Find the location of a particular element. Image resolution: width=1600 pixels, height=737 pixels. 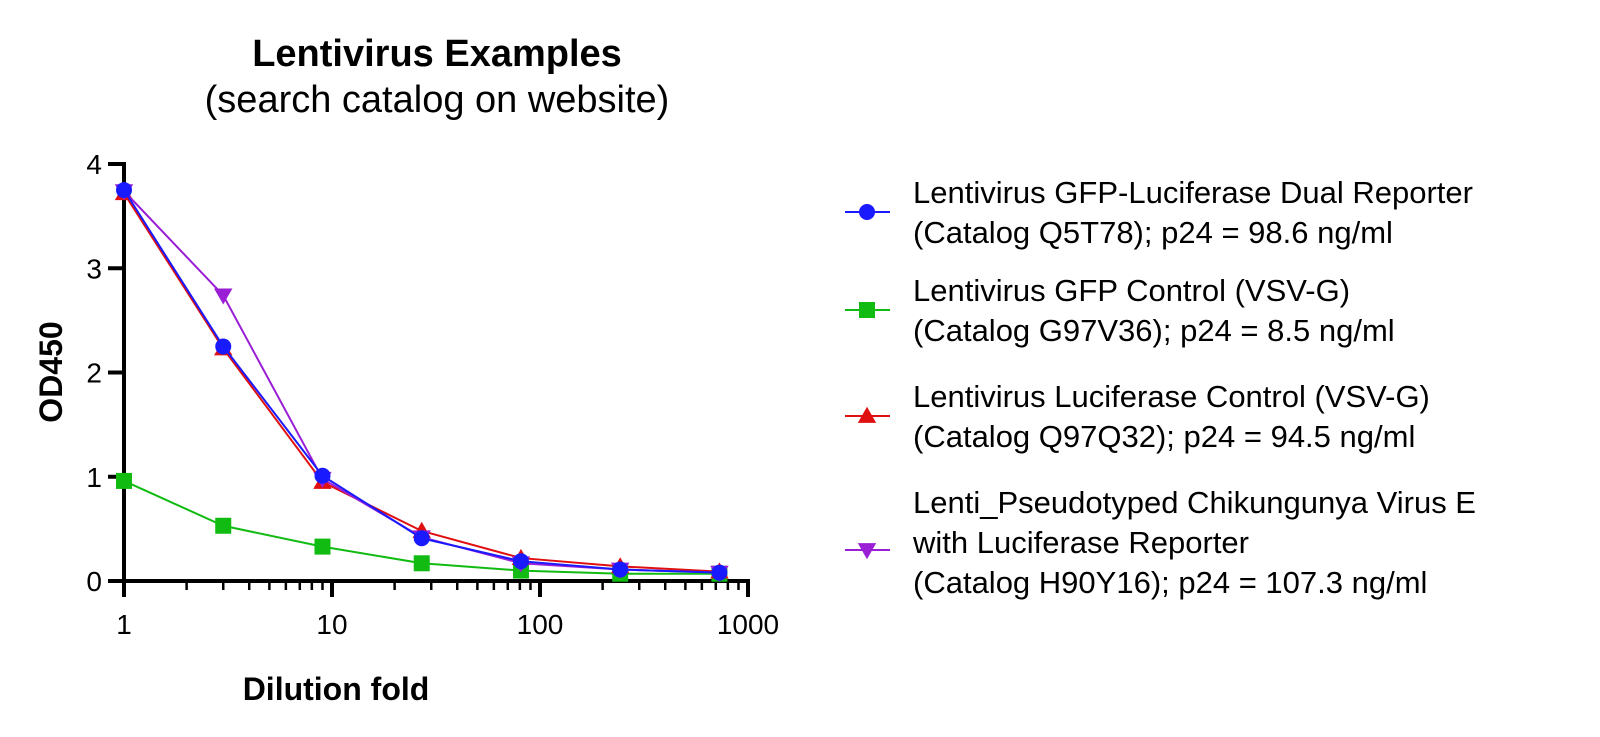

x-tick-label: 1 is located at coordinates (124, 624).